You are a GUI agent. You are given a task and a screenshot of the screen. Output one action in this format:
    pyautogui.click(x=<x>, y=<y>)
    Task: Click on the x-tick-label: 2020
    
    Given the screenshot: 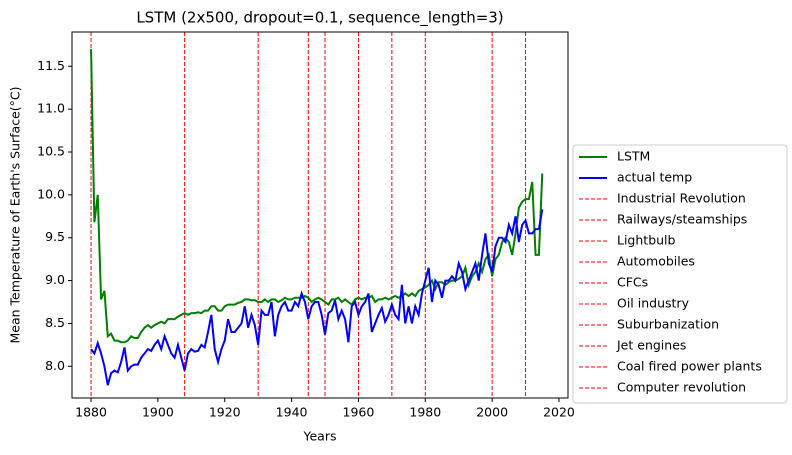 What is the action you would take?
    pyautogui.click(x=559, y=412)
    